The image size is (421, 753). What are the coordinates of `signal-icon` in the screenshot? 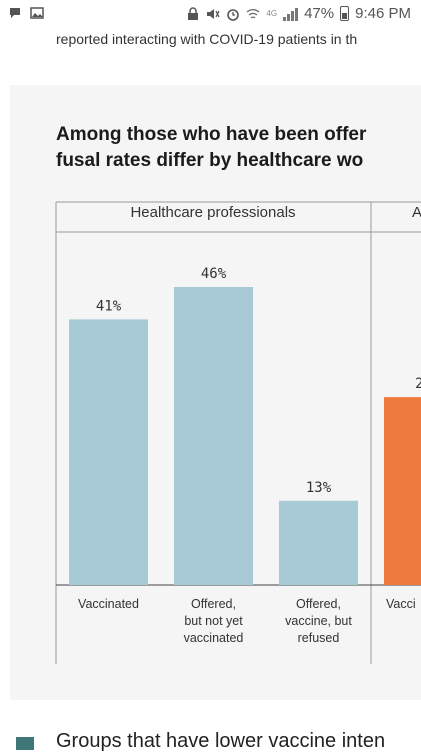 It's located at (291, 14).